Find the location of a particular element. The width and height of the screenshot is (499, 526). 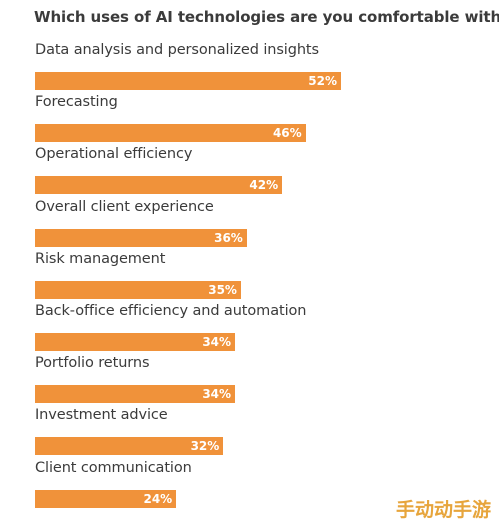

bar: 35% is located at coordinates (138, 289).